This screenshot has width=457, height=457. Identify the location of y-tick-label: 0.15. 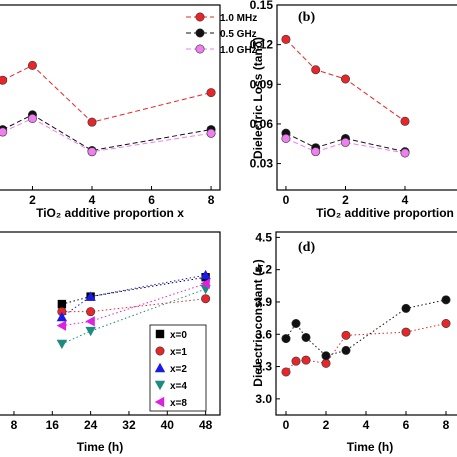
(262, 6).